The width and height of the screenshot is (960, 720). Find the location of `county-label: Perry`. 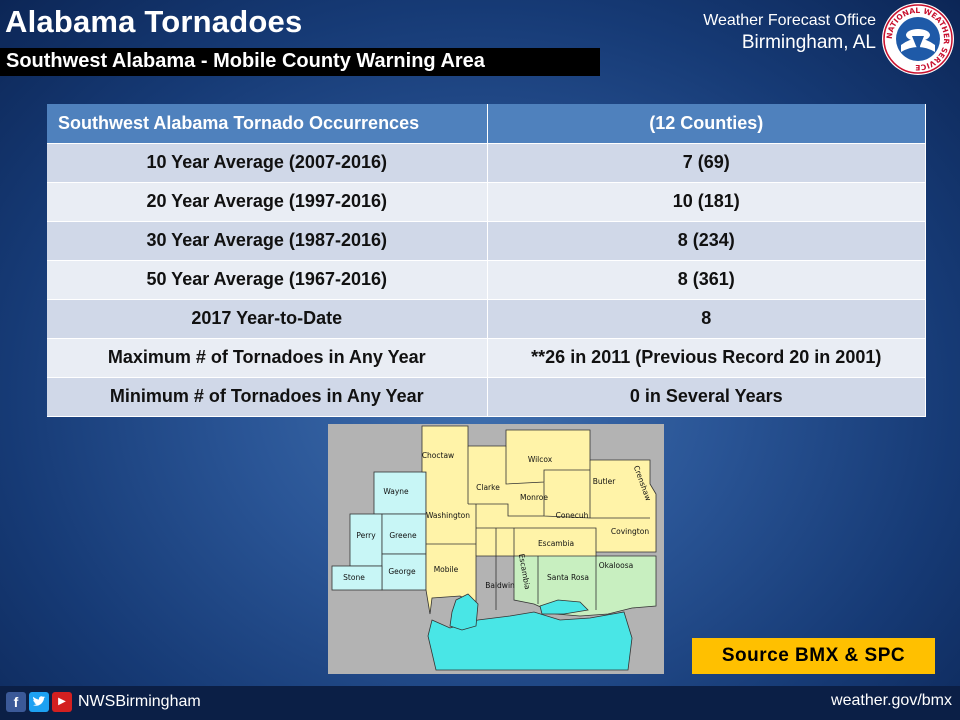

county-label: Perry is located at coordinates (366, 535).